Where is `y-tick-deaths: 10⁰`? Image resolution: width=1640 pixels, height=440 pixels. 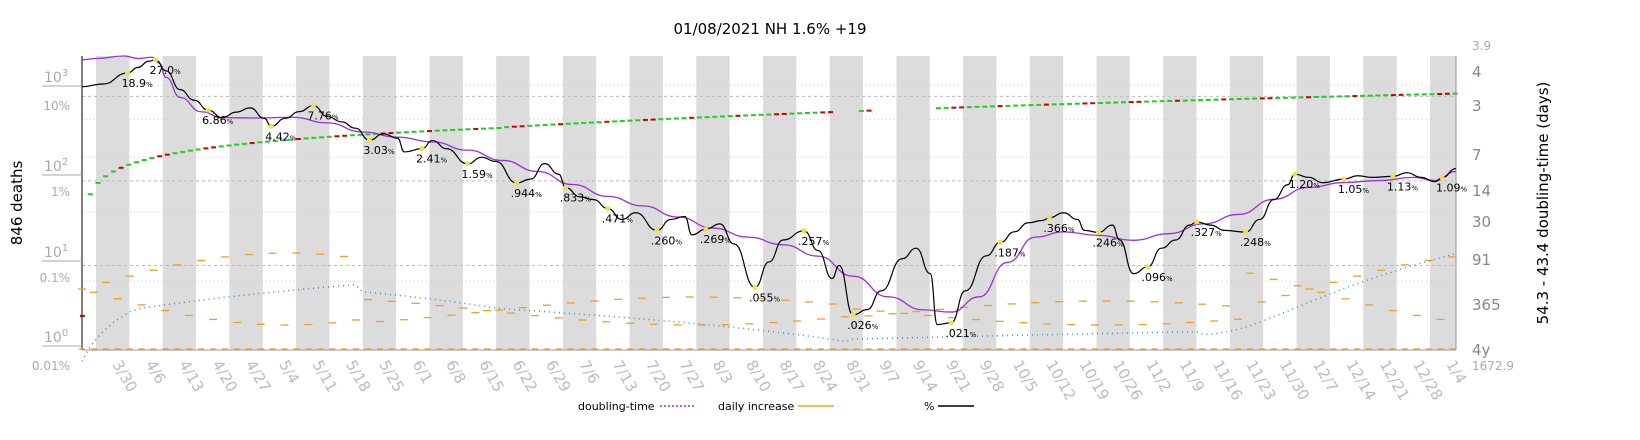 y-tick-deaths: 10⁰ is located at coordinates (56, 337).